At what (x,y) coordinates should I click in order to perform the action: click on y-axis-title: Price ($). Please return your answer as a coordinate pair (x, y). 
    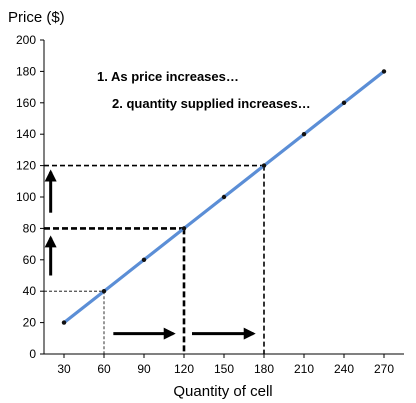
    Looking at the image, I should click on (36, 17).